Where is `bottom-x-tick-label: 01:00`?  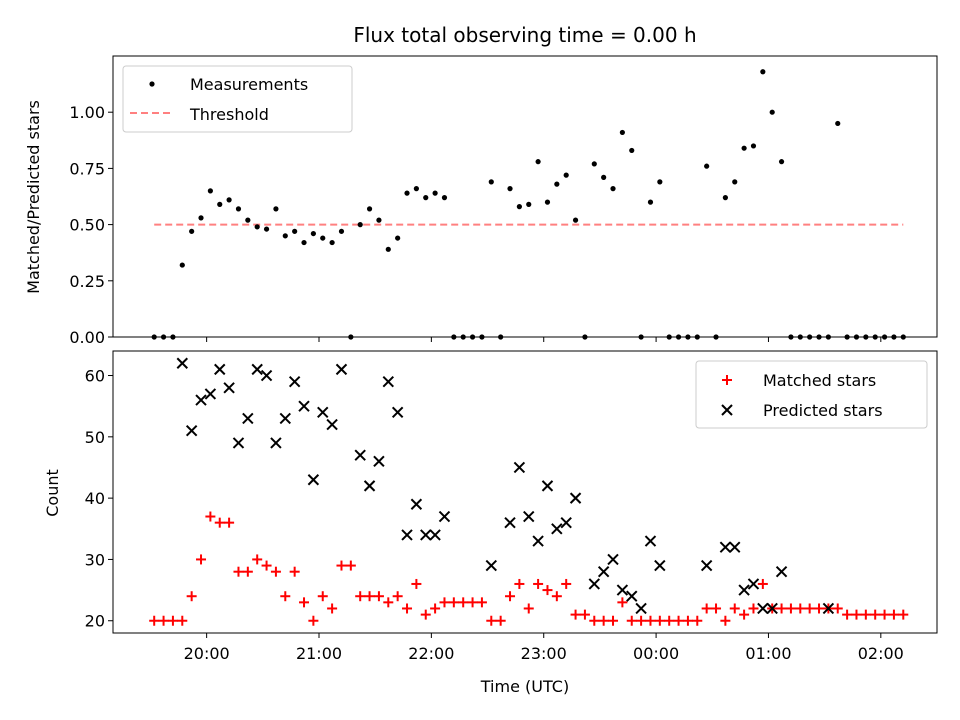 bottom-x-tick-label: 01:00 is located at coordinates (768, 653).